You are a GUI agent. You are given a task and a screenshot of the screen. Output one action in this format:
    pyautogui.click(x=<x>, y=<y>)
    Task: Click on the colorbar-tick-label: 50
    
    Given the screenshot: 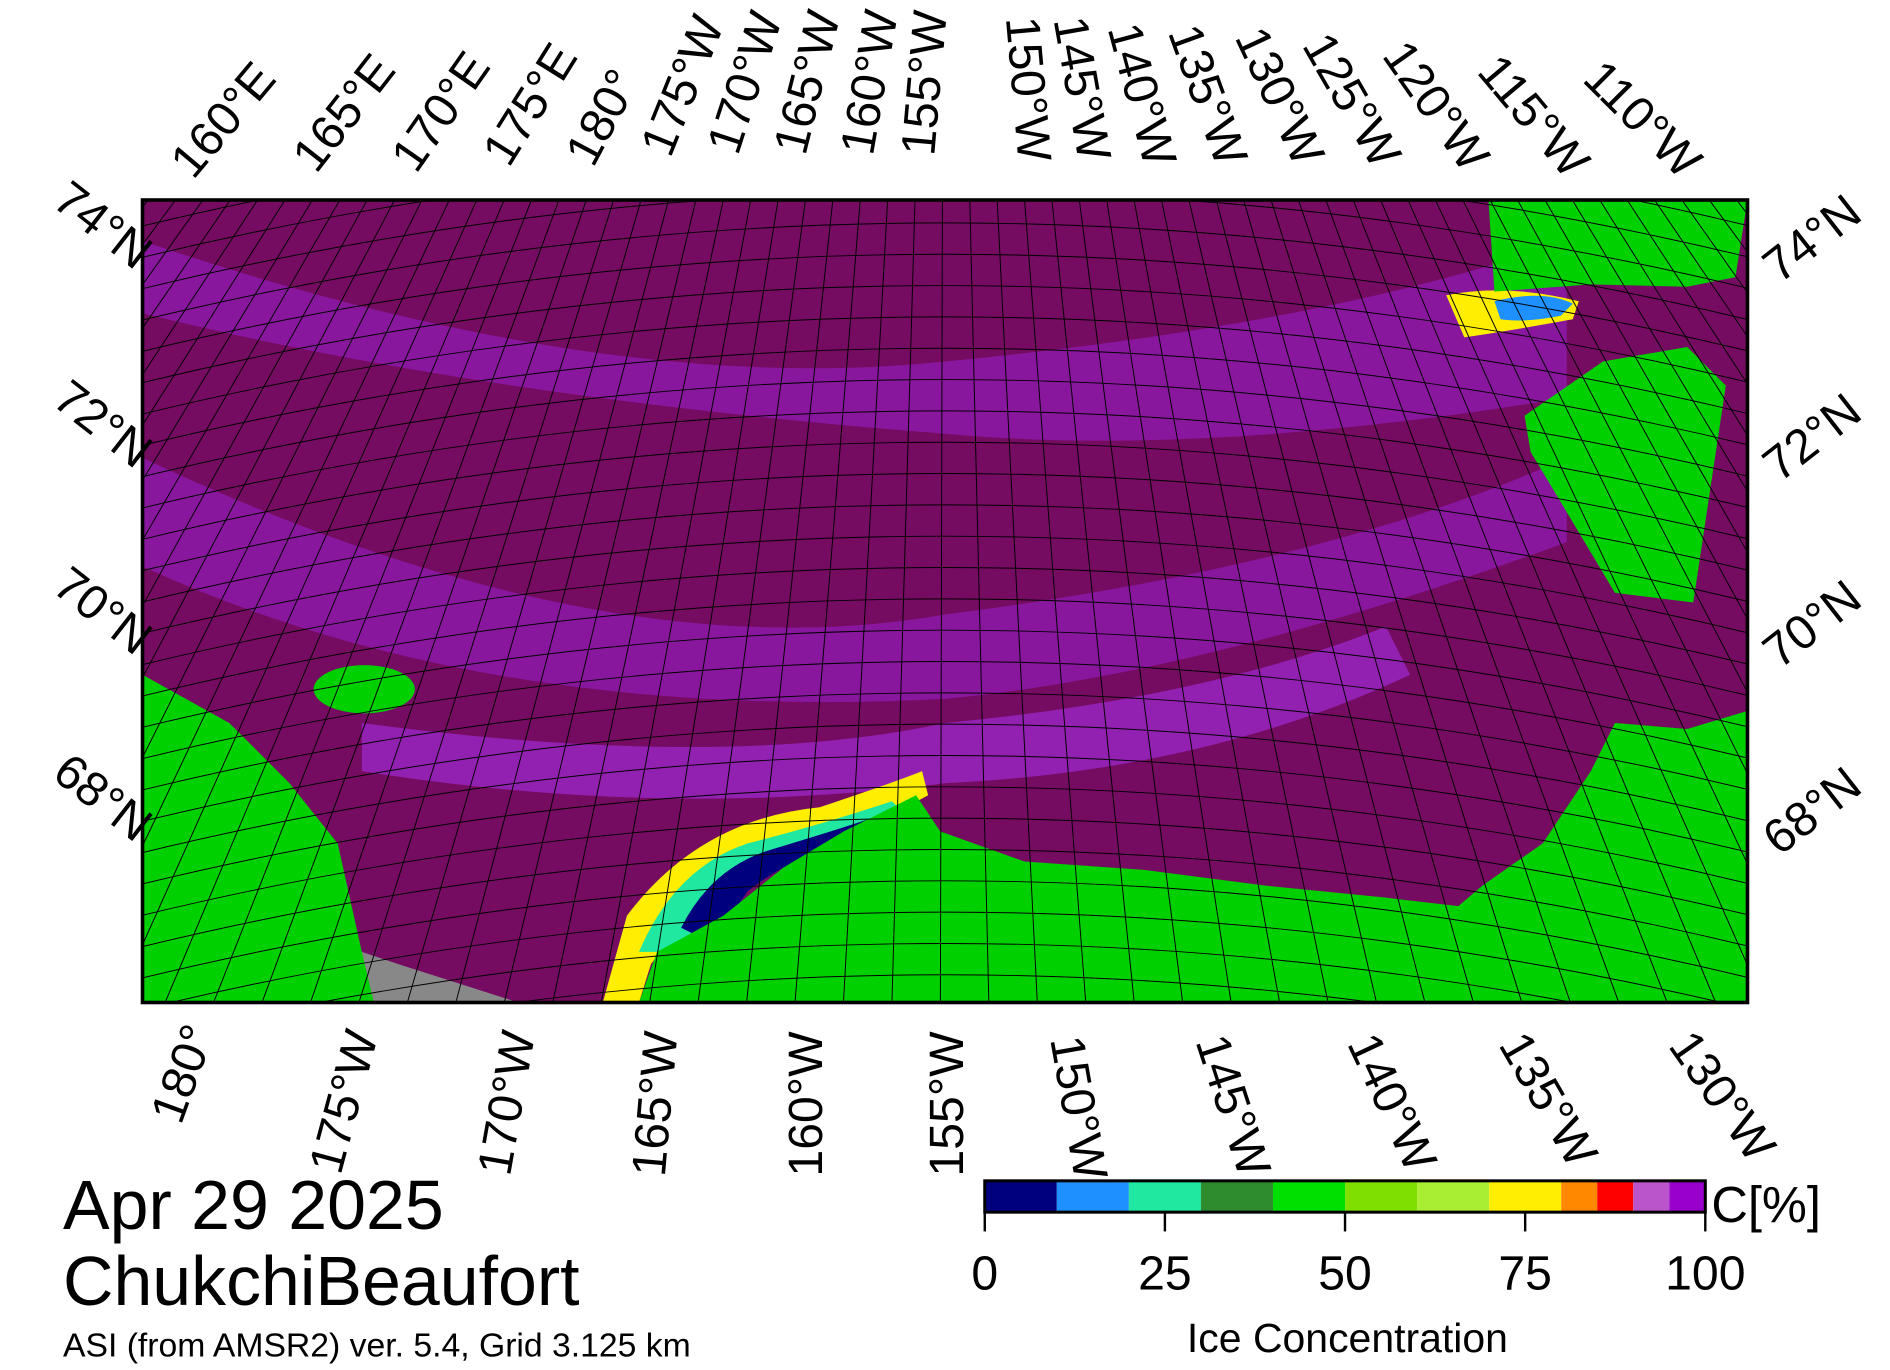 What is the action you would take?
    pyautogui.click(x=1345, y=1273)
    